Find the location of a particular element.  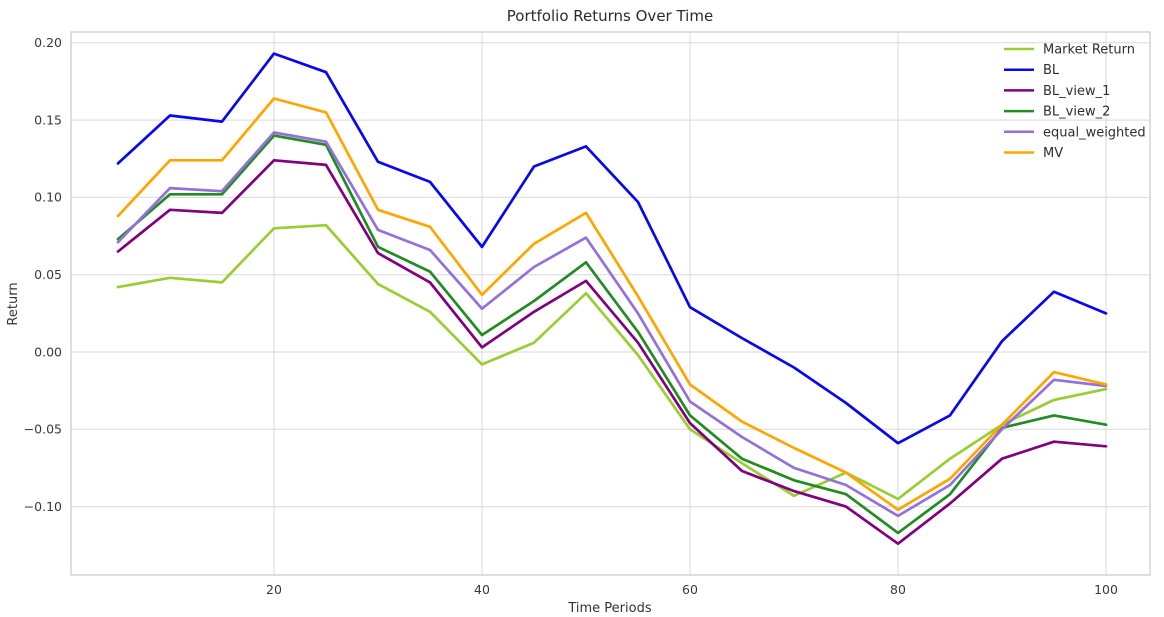

chart-title: Portfolio Returns Over Time is located at coordinates (610, 16).